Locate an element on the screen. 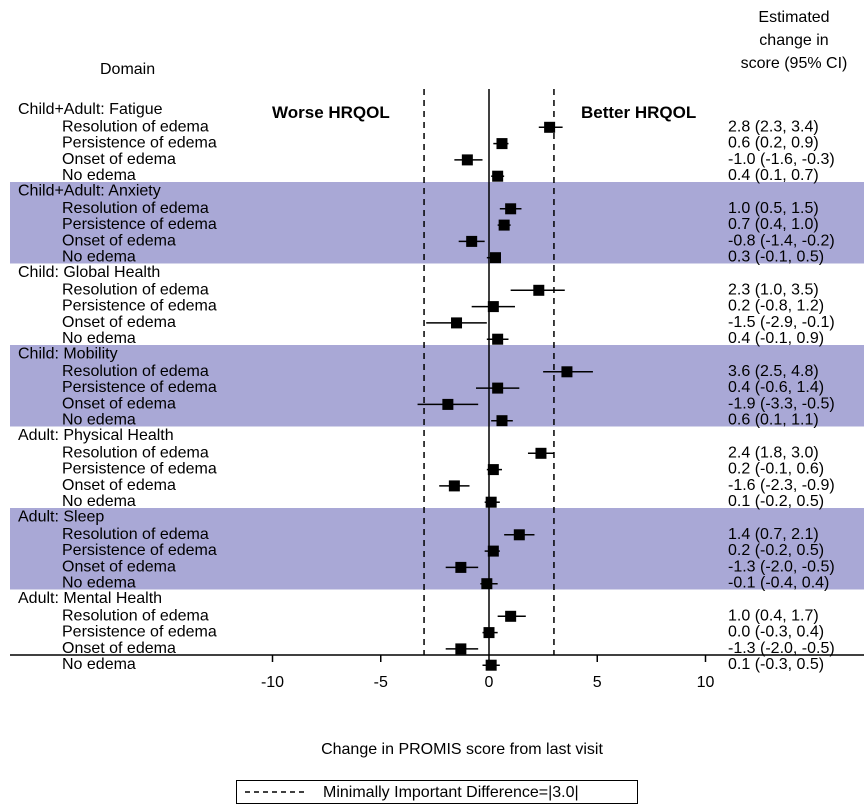  group-label: Child+Adult: Anxiety is located at coordinates (89, 191).